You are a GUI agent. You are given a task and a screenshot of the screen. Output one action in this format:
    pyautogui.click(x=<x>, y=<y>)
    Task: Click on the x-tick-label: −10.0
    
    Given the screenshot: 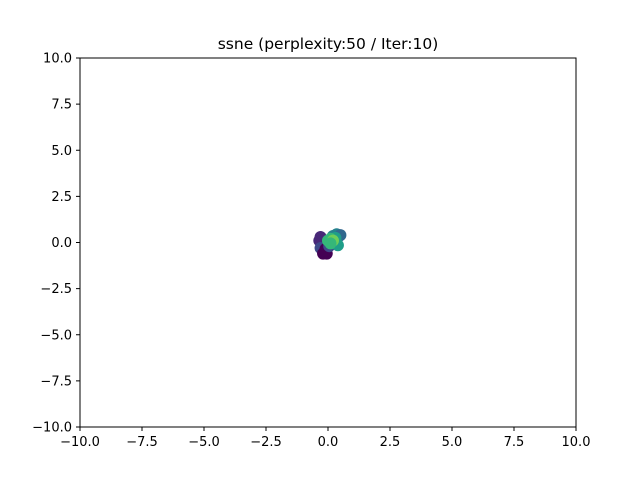 What is the action you would take?
    pyautogui.click(x=80, y=442)
    